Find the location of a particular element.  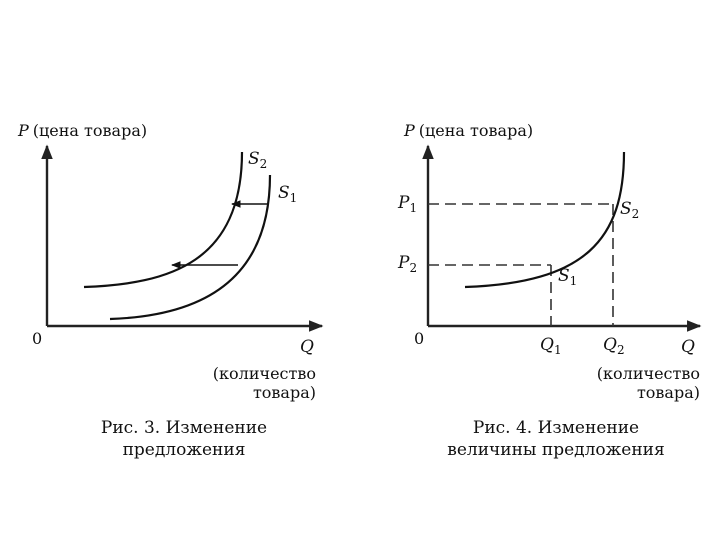

fig4-y-axis-label: P (цена товара) is located at coordinates (468, 130).